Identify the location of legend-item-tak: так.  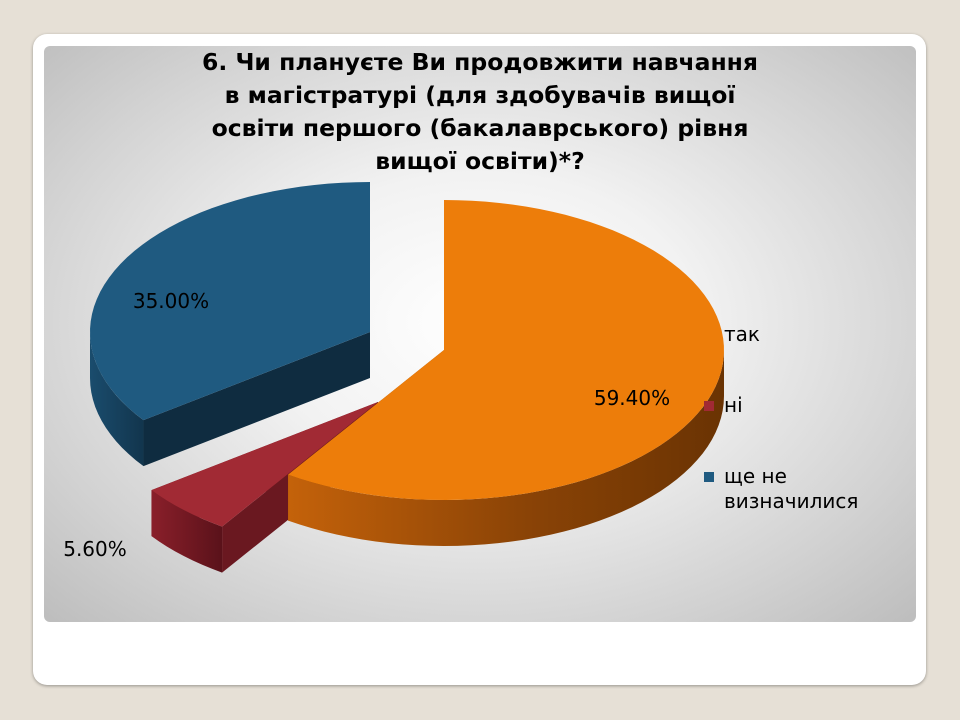
(804, 334).